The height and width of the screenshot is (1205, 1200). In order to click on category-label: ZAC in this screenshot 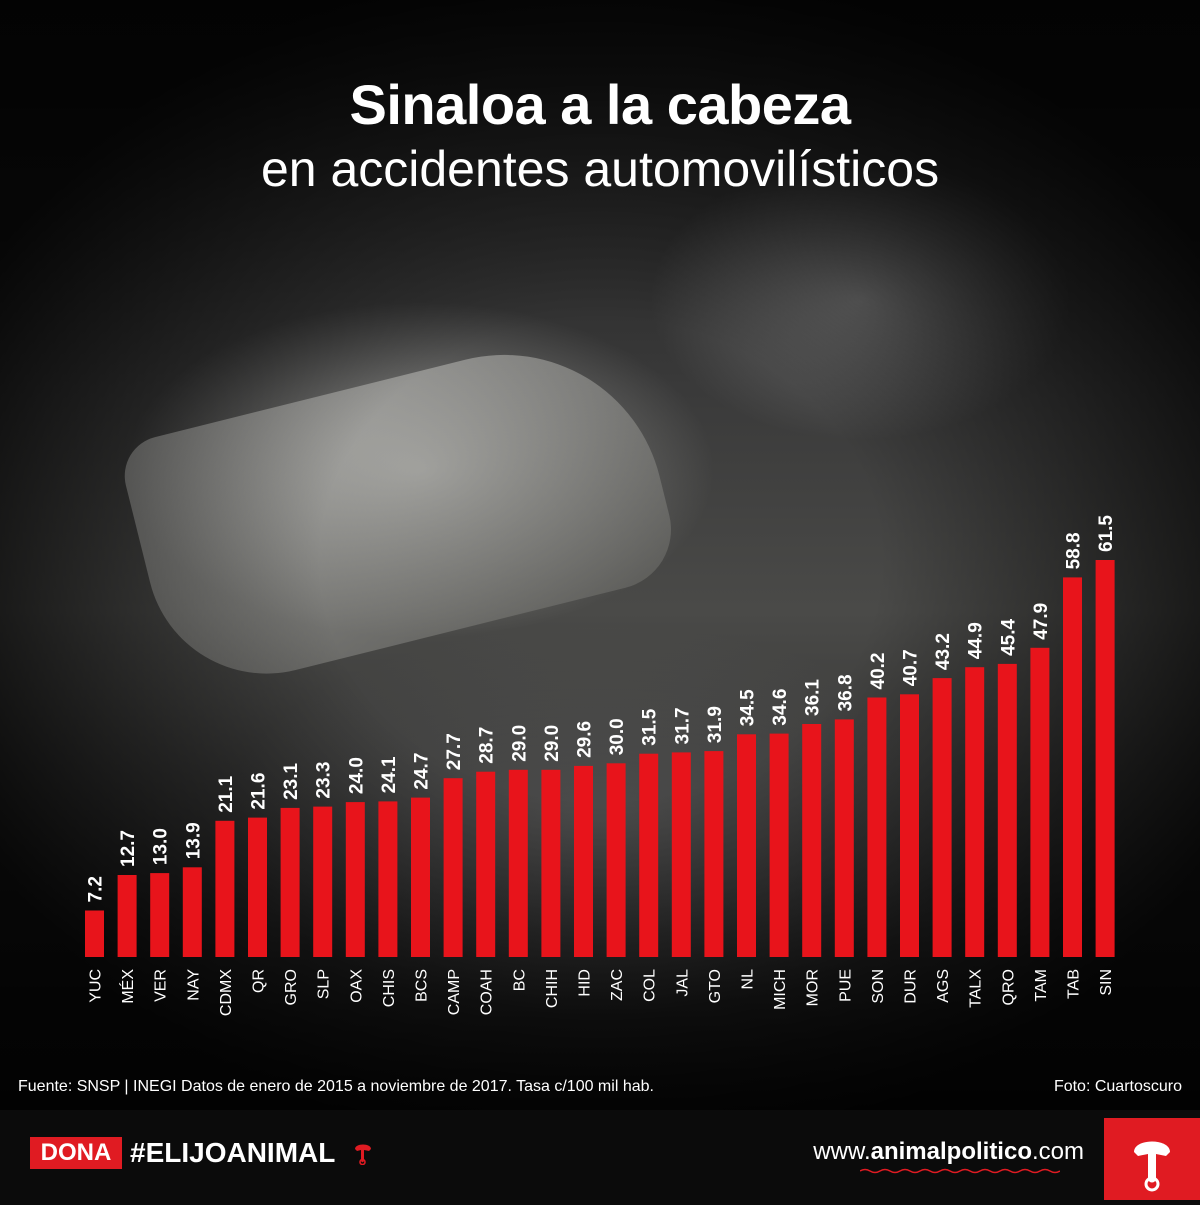, I will do `click(617, 985)`.